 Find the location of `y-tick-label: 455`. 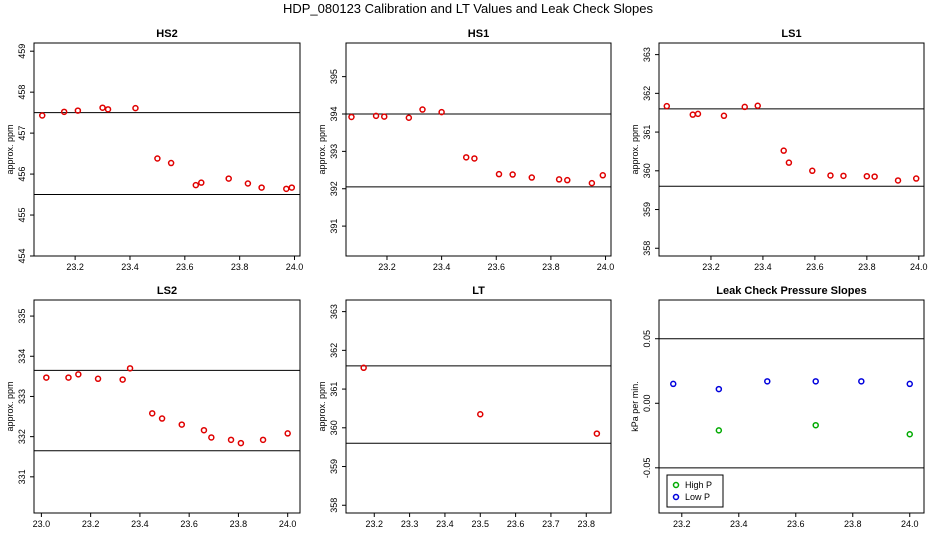

y-tick-label: 455 is located at coordinates (22, 215).